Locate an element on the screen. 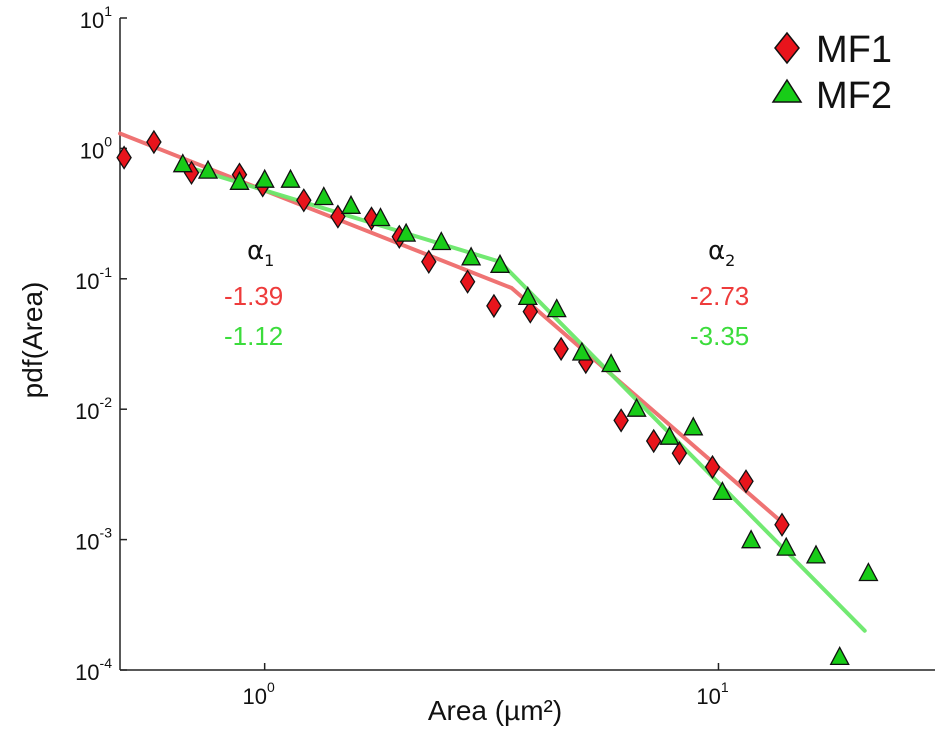 Image resolution: width=935 pixels, height=733 pixels. y-tick-label: 10⁻¹ is located at coordinates (93, 279).